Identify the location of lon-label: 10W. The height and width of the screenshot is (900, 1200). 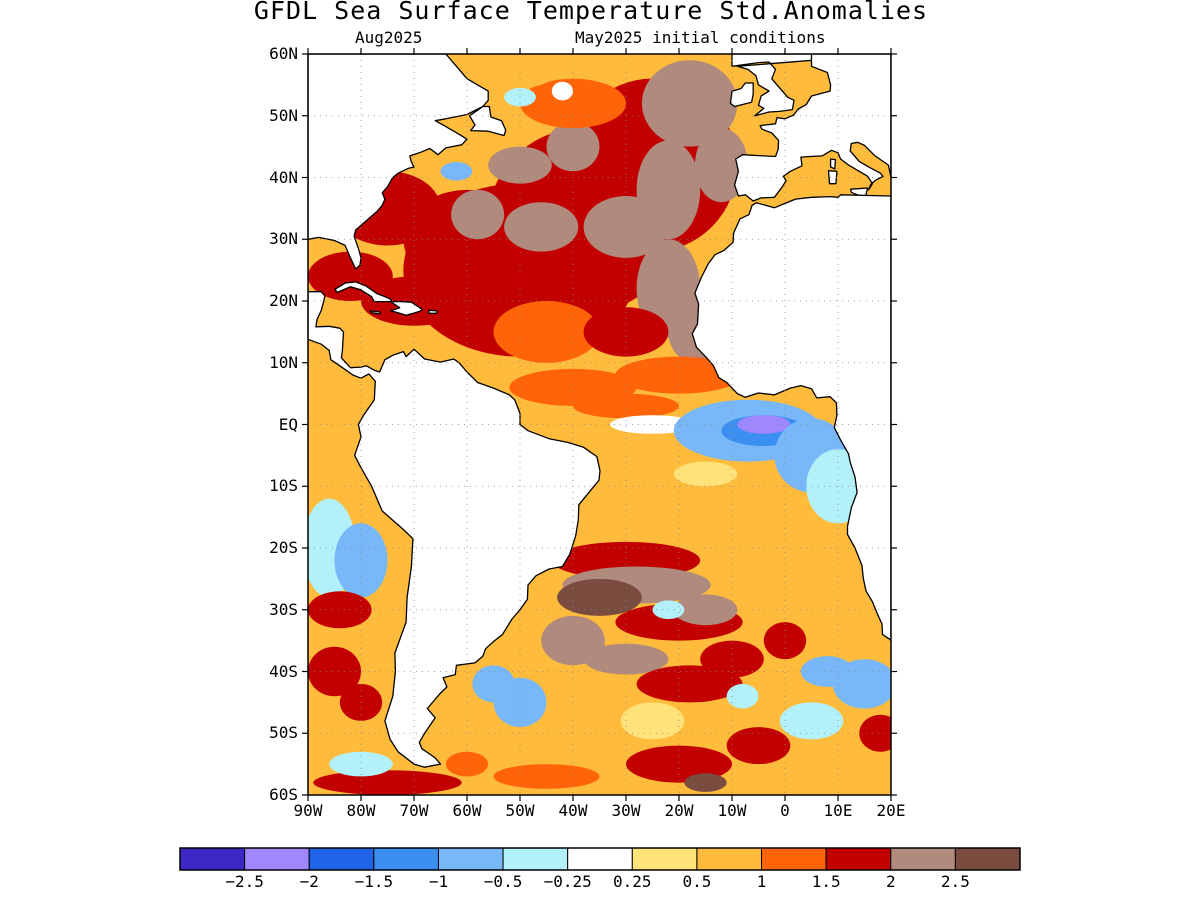
(732, 810).